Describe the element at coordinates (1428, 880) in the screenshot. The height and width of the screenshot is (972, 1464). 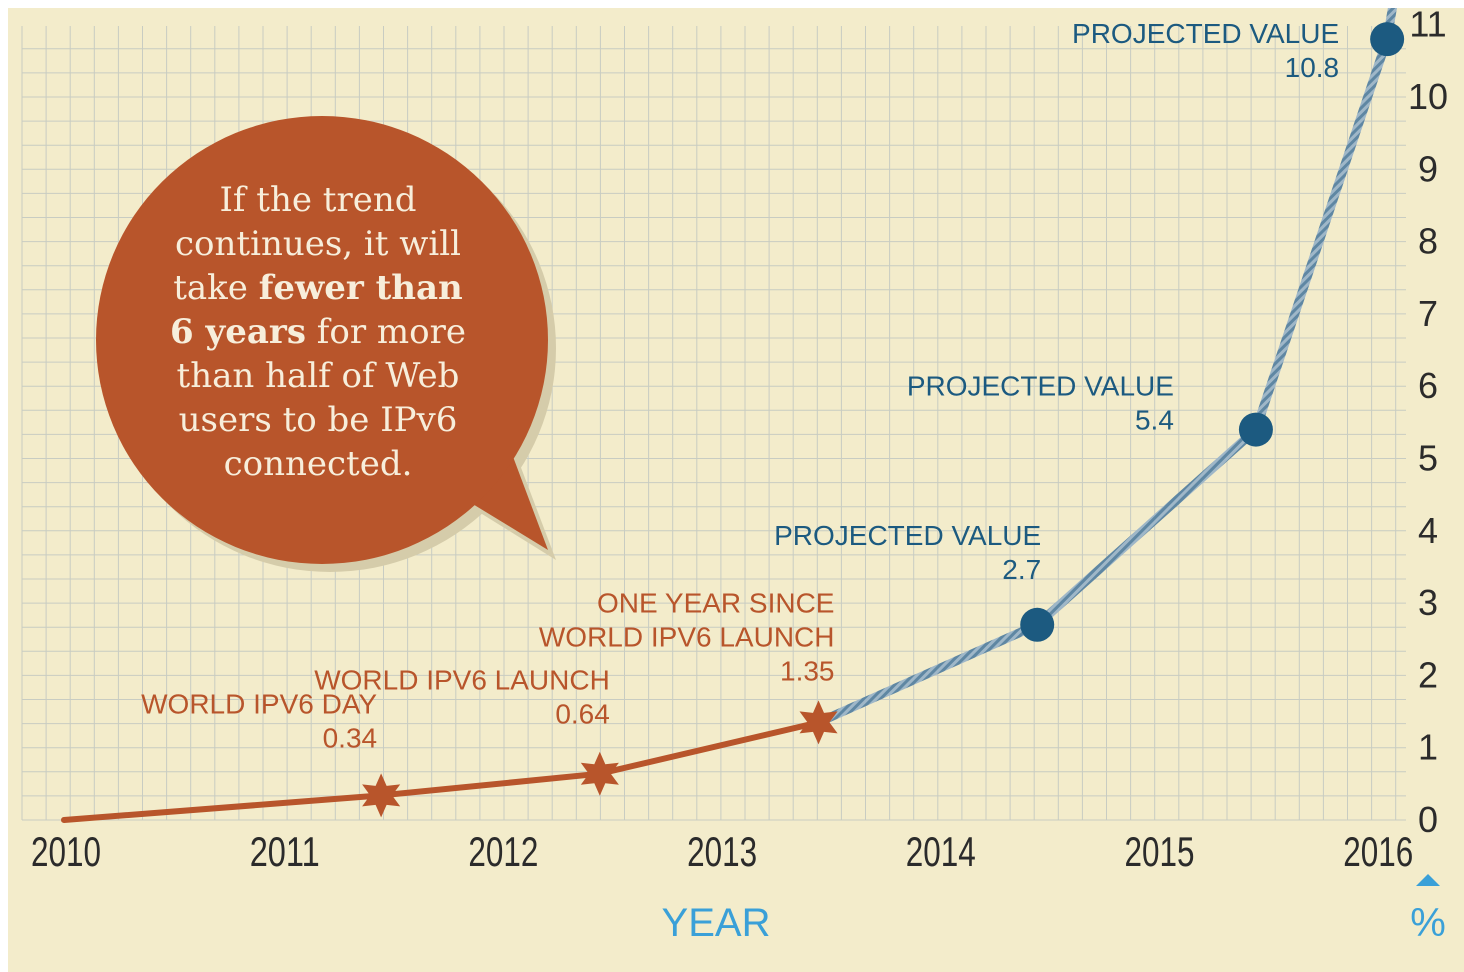
I see `up-arrow-icon` at that location.